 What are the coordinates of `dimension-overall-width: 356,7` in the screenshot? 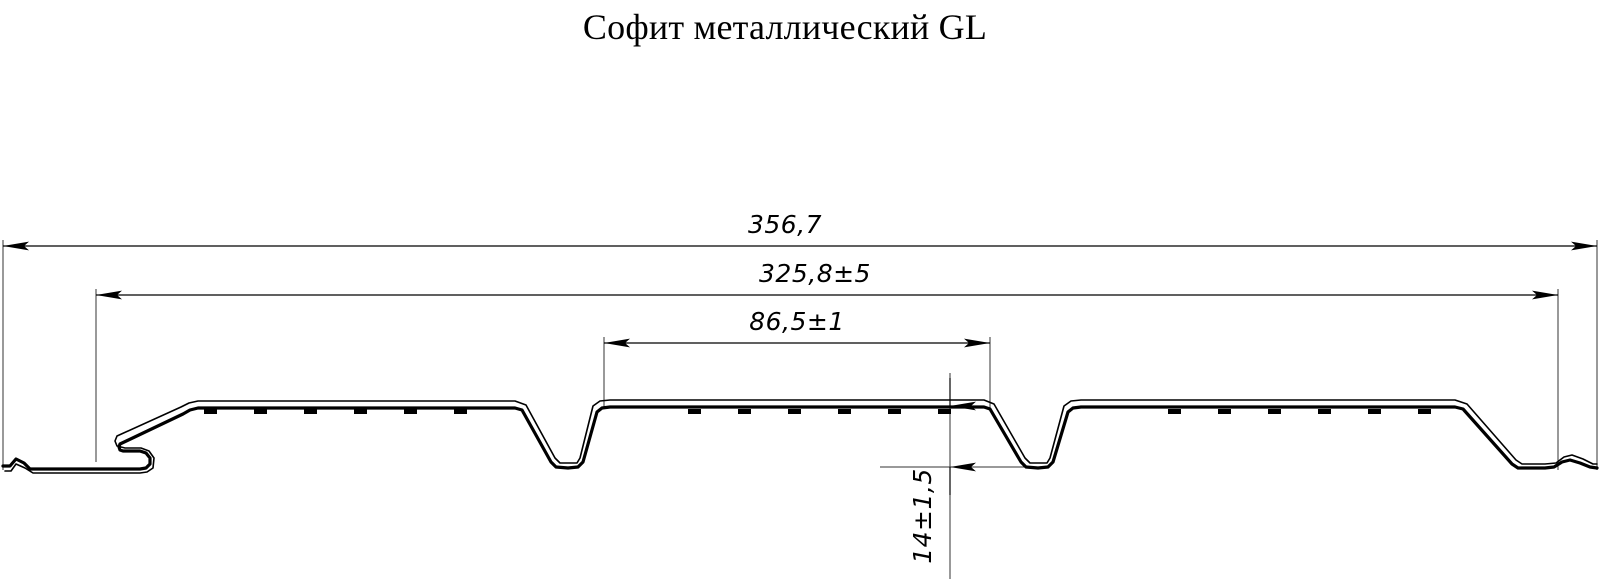 It's located at (800, 230).